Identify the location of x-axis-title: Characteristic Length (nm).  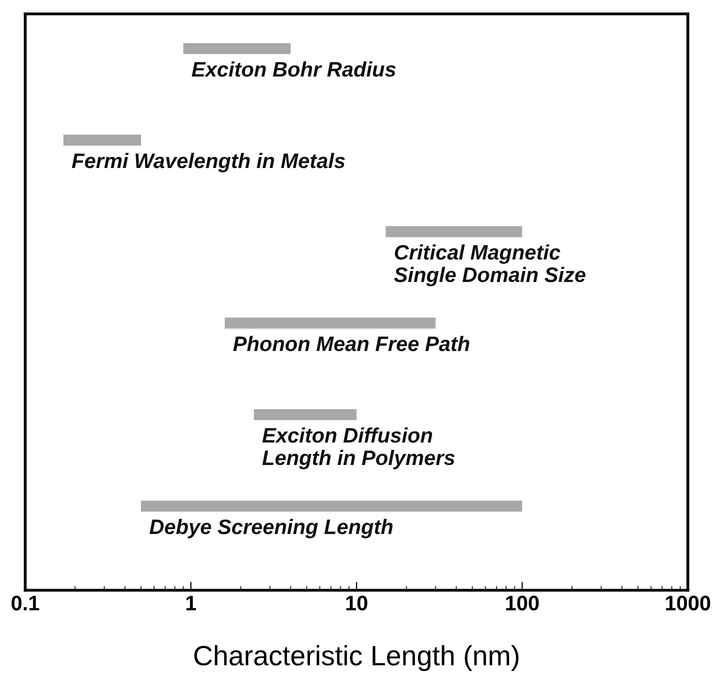
(356, 658).